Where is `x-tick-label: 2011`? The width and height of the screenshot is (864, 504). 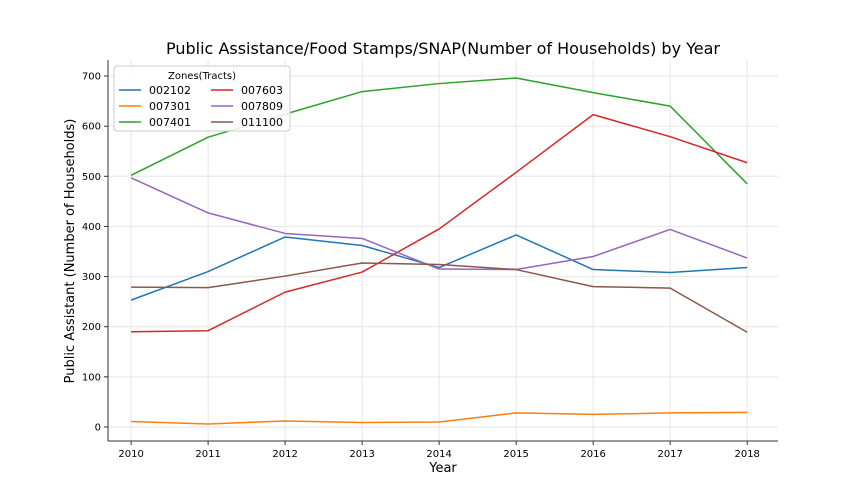
x-tick-label: 2011 is located at coordinates (207, 454).